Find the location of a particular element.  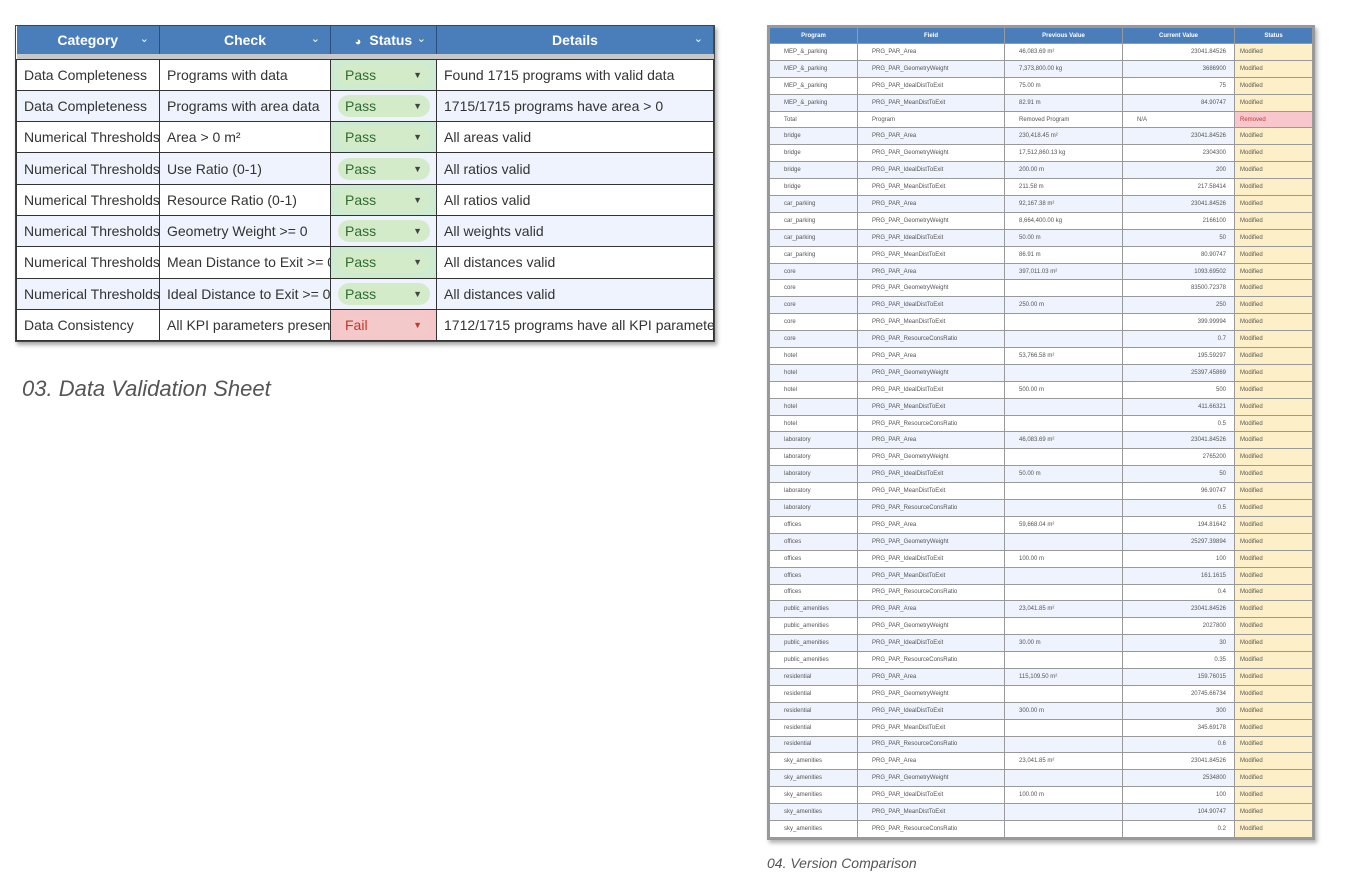

previous-value-cell: 100.00 m is located at coordinates (1063, 558).